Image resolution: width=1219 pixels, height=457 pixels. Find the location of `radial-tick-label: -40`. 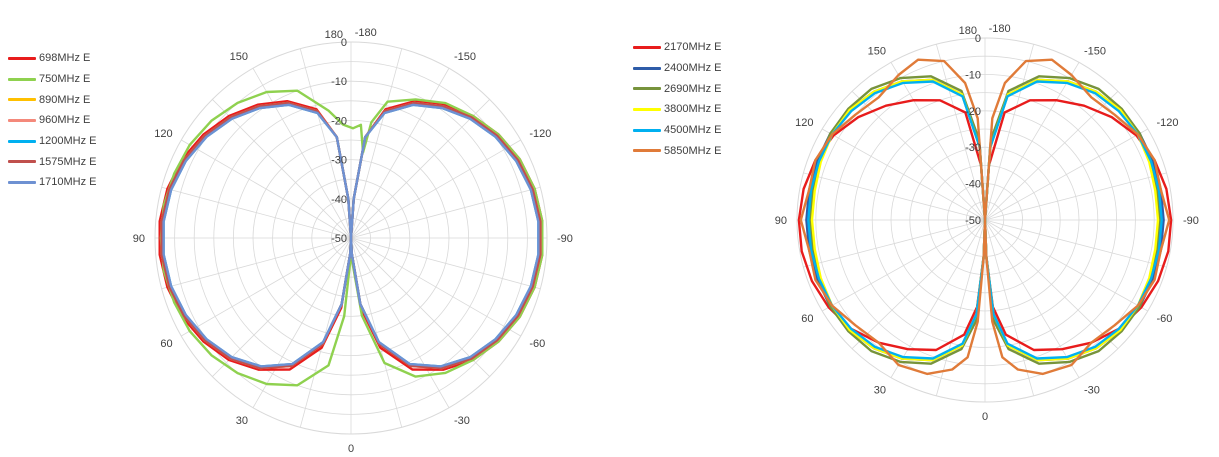

radial-tick-label: -40 is located at coordinates (339, 200).